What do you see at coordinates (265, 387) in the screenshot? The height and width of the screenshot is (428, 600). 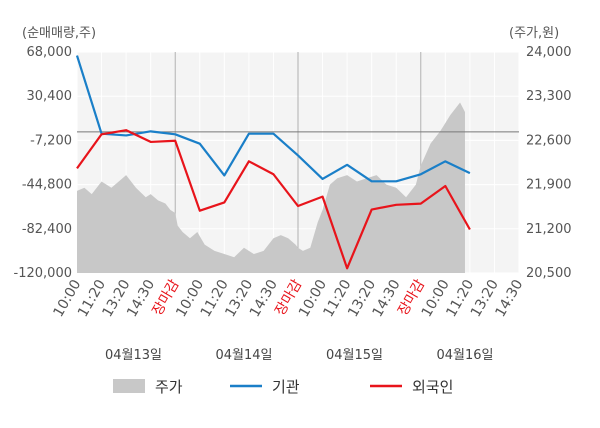 I see `legend-item: 기관` at bounding box center [265, 387].